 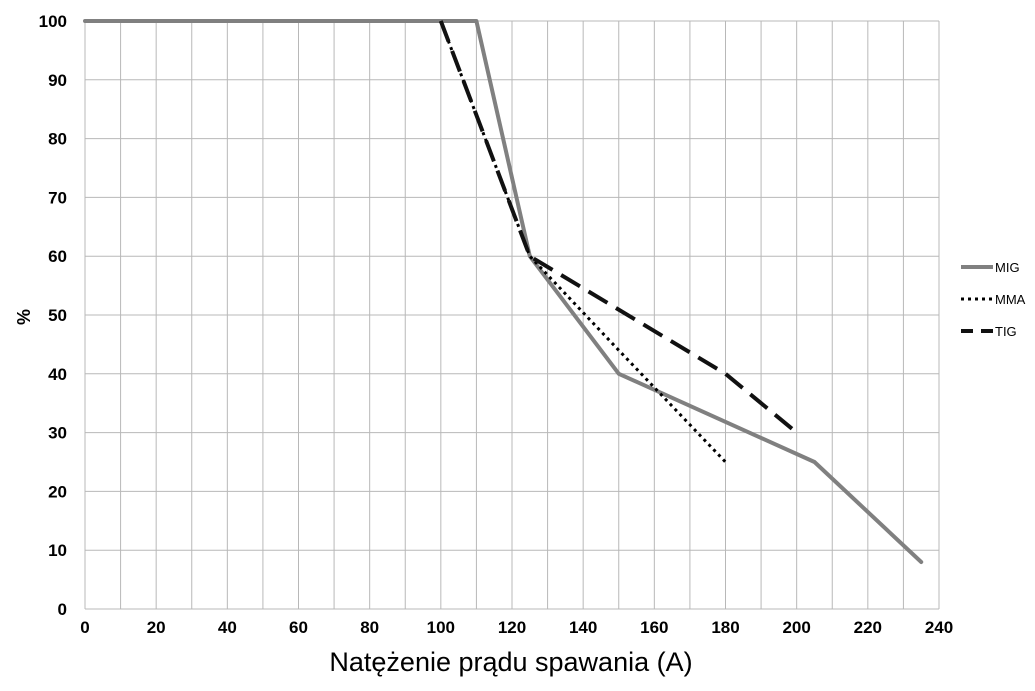 What do you see at coordinates (57, 374) in the screenshot?
I see `y-tick-label: 40` at bounding box center [57, 374].